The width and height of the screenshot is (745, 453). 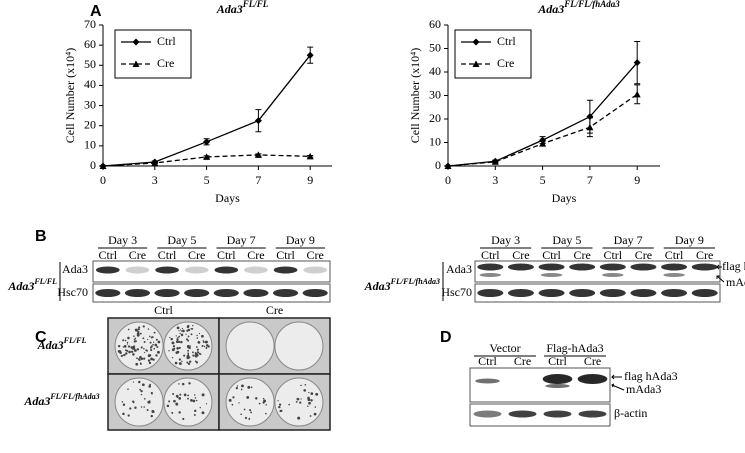 What do you see at coordinates (456, 292) in the screenshot?
I see `row-label: Hsc70` at bounding box center [456, 292].